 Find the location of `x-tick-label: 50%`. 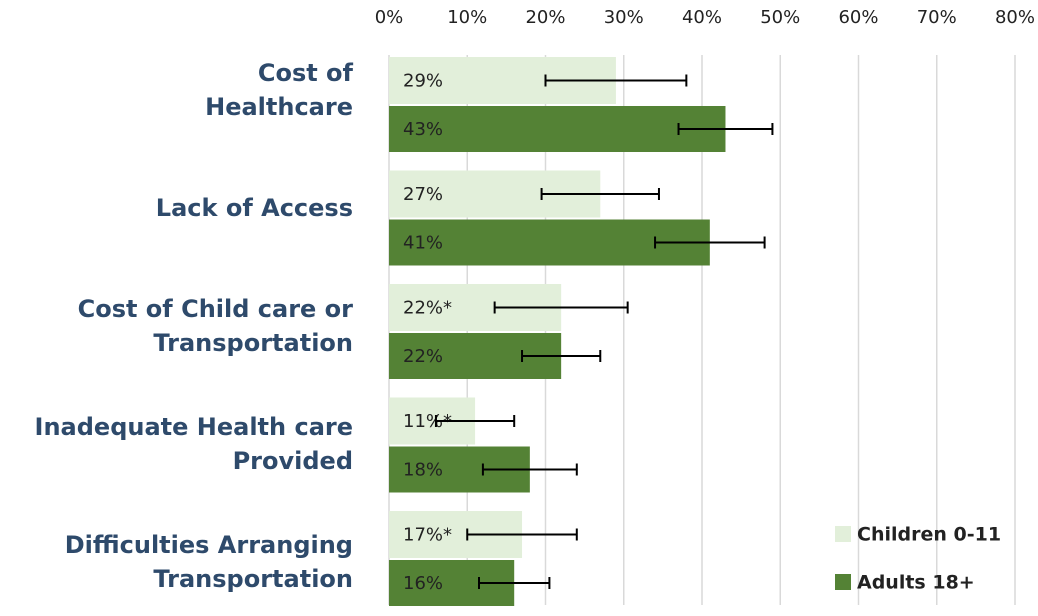

x-tick-label: 50% is located at coordinates (780, 17).